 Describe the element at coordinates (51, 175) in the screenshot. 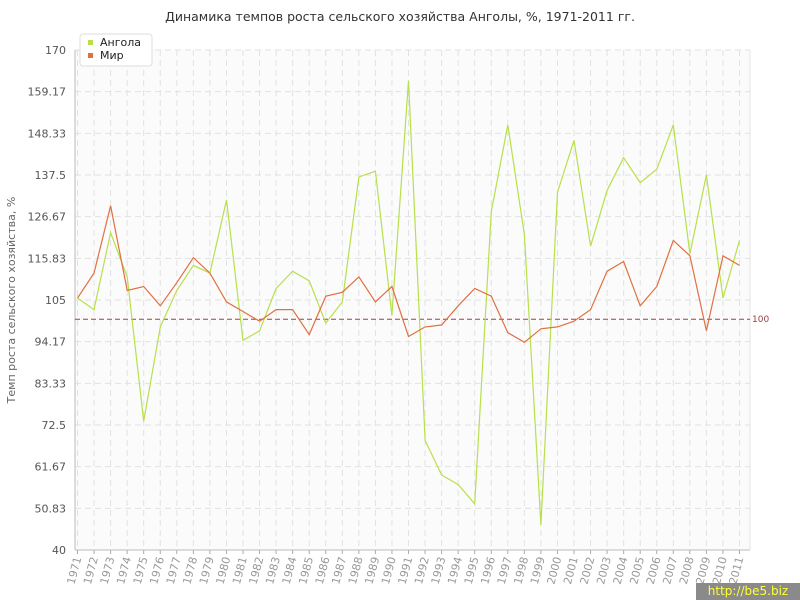

I see `y-tick-label: 137.5` at that location.